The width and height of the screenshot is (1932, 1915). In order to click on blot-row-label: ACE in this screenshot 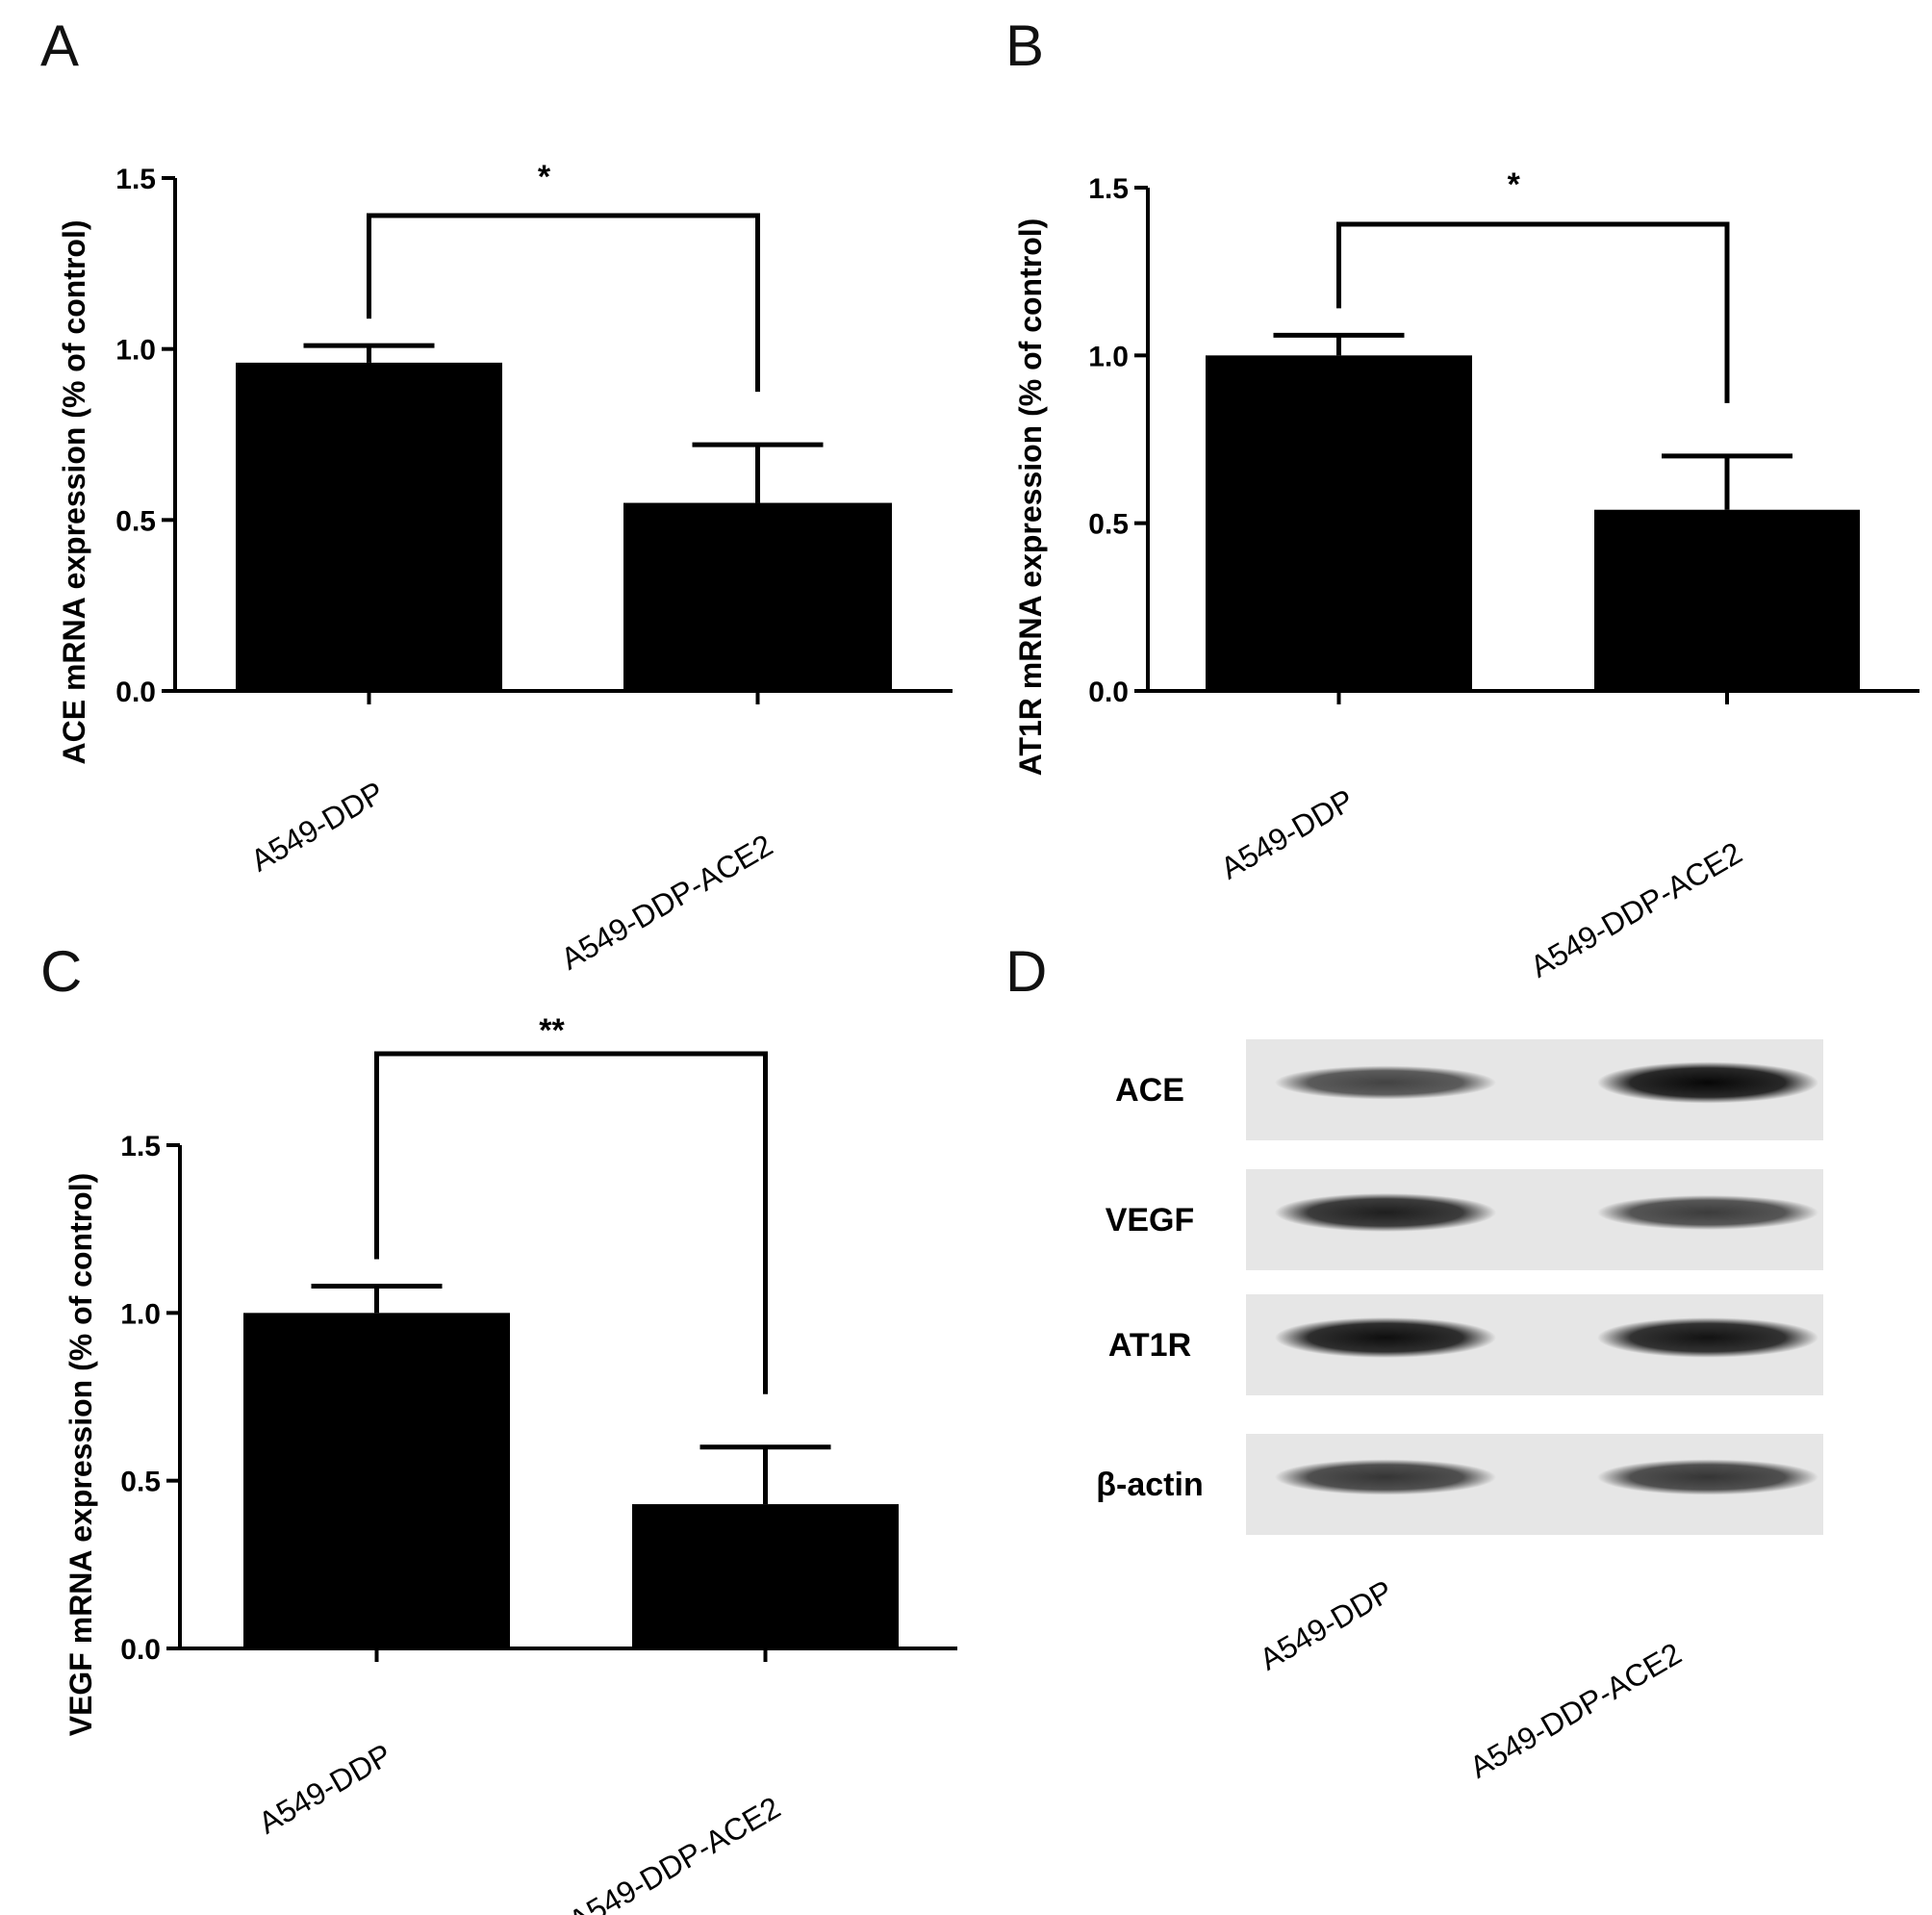, I will do `click(1149, 1091)`.